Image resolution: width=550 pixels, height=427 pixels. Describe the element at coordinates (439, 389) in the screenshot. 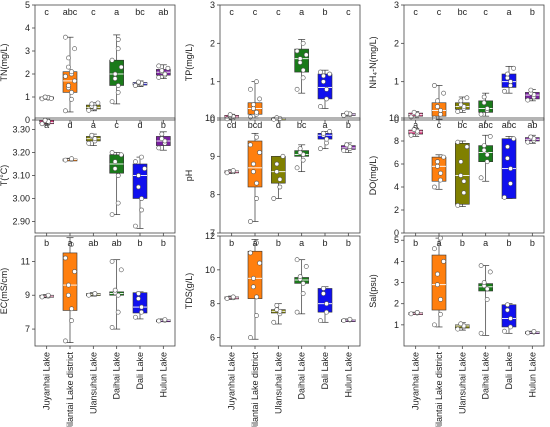

I see `category-label: Jilantai Lake district` at that location.